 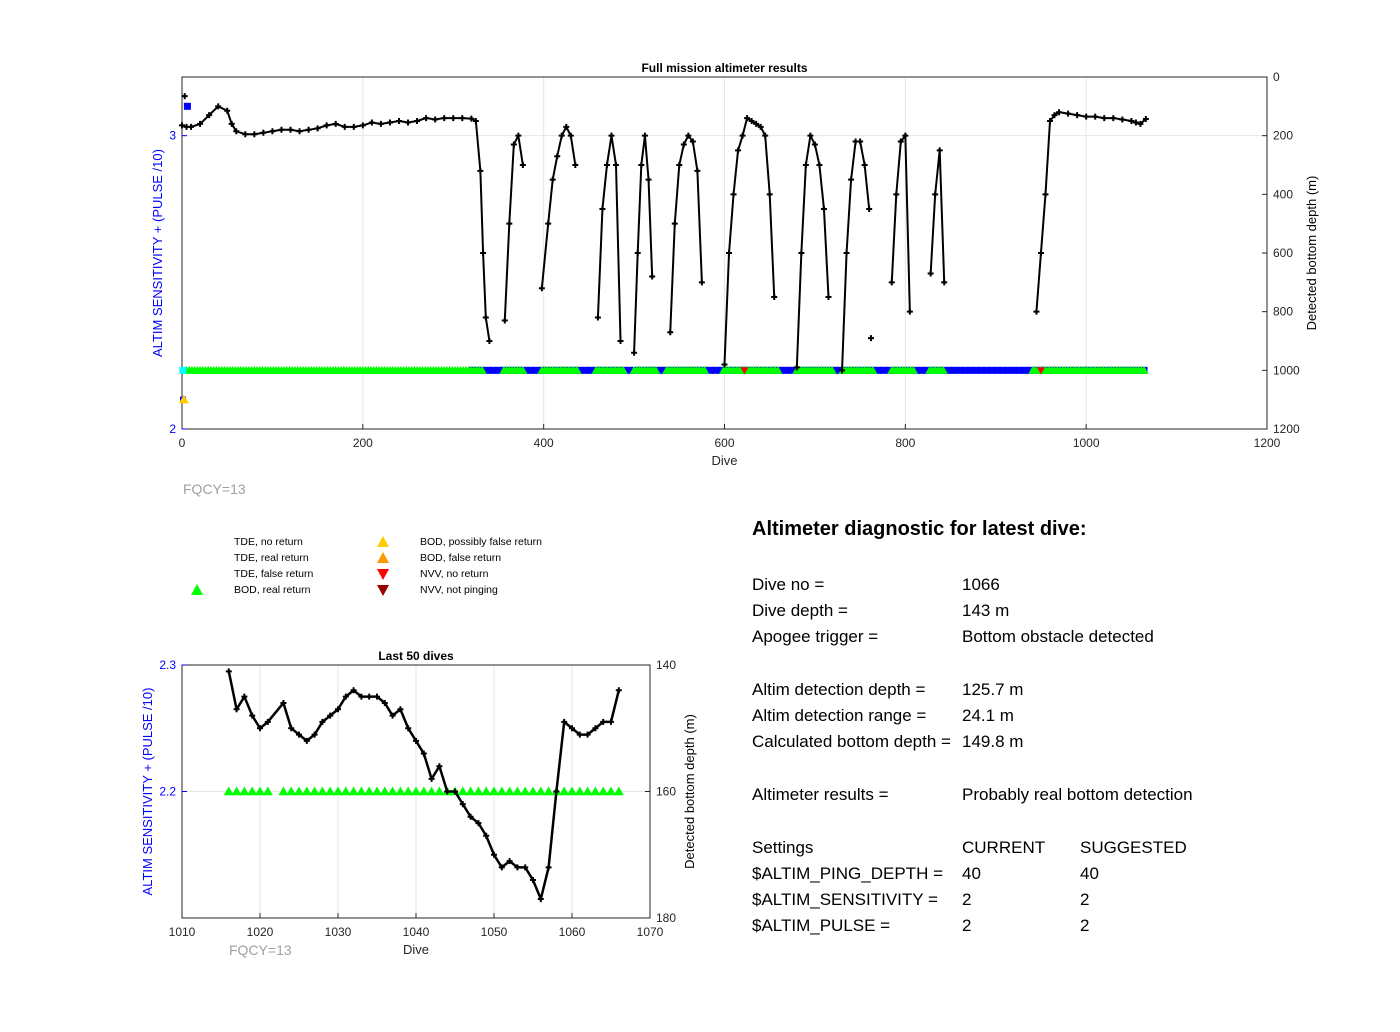 What do you see at coordinates (981, 584) in the screenshot?
I see `diag-value: 1066` at bounding box center [981, 584].